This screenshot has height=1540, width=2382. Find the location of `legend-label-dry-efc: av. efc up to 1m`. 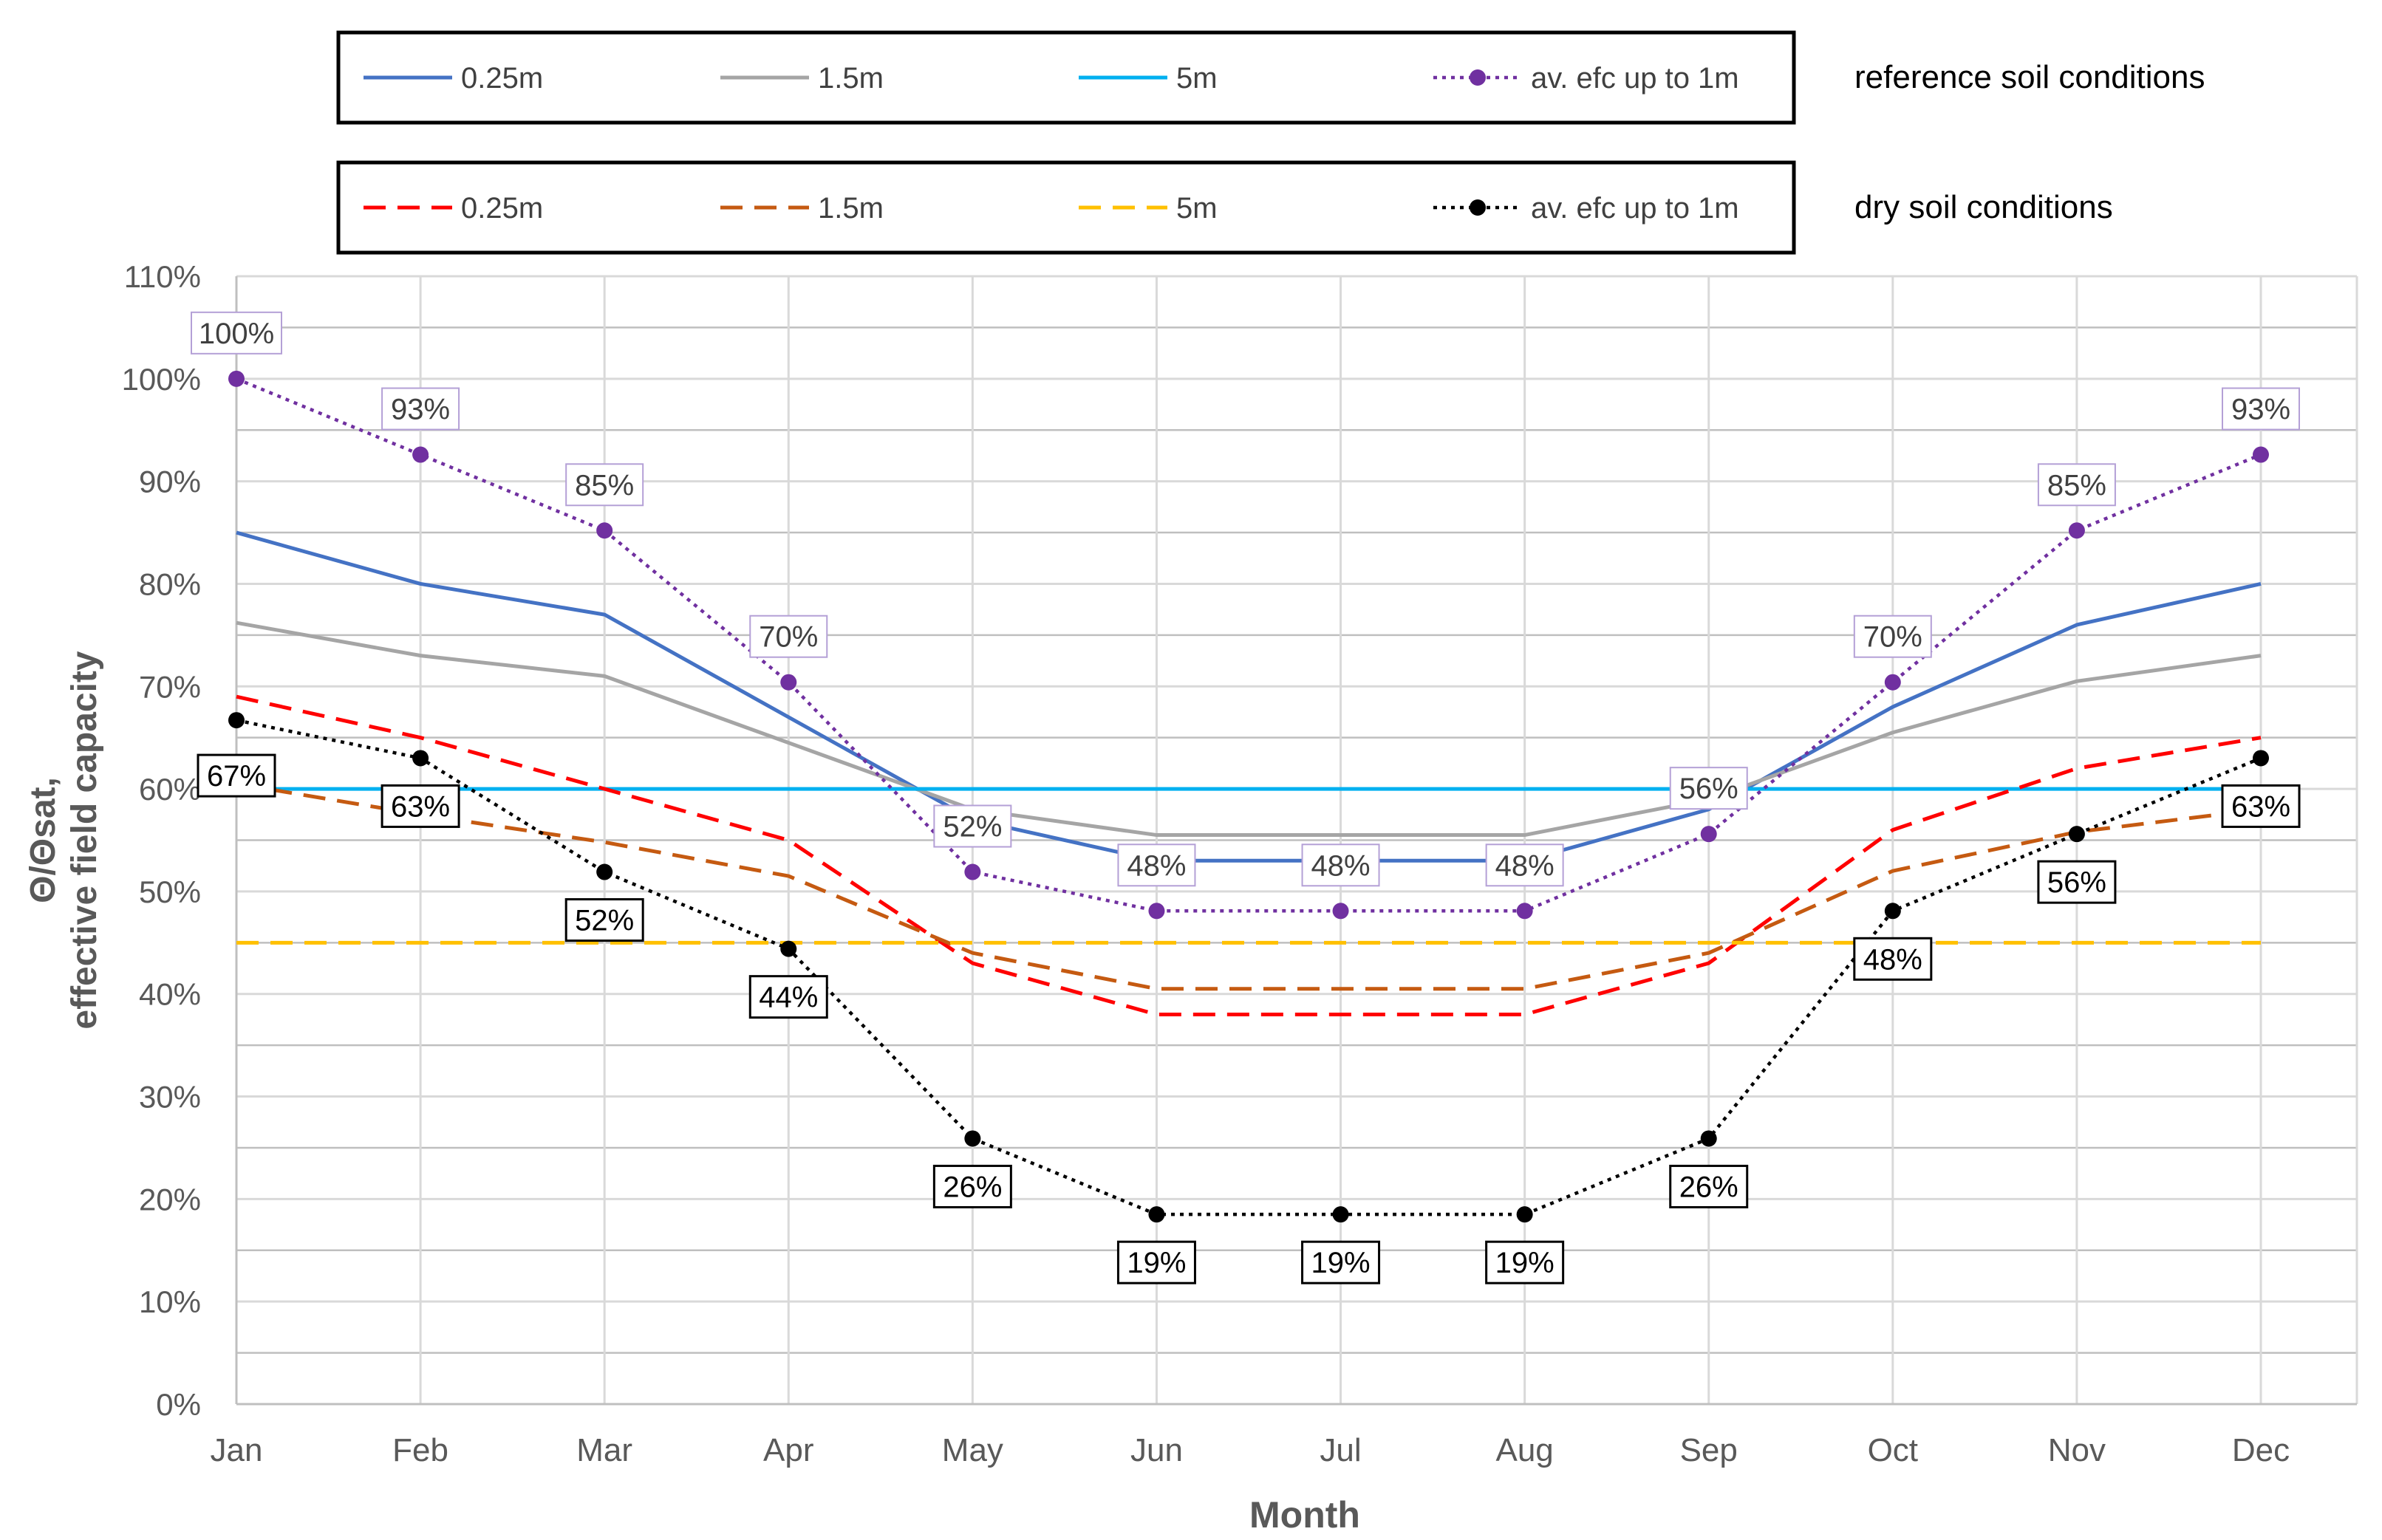

legend-label-dry-efc: av. efc up to 1m is located at coordinates (1635, 208).